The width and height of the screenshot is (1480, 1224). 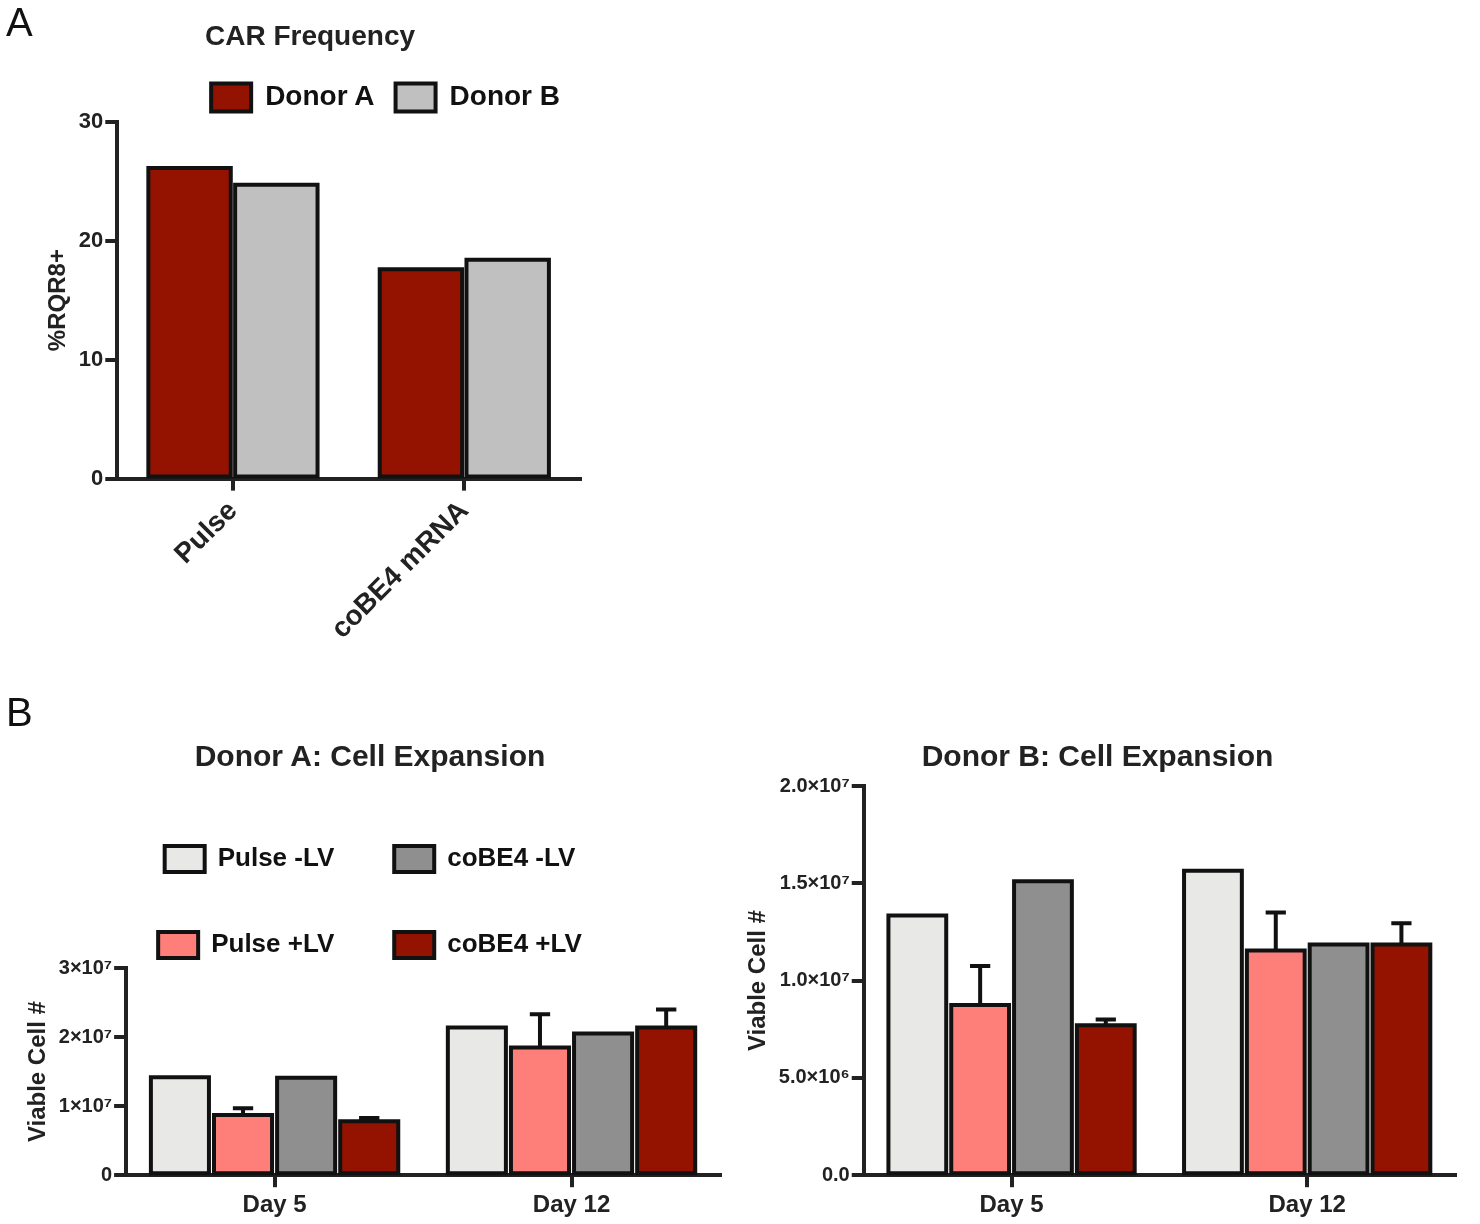 I want to click on legend-label: Donor B, so click(x=505, y=96).